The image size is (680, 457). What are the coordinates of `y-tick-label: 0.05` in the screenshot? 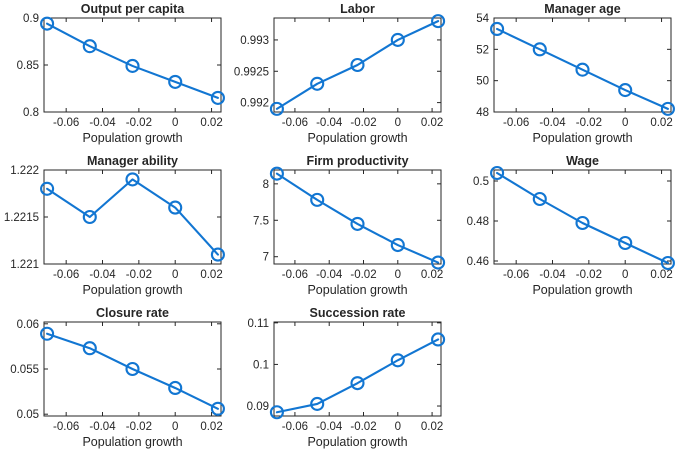 It's located at (28, 415).